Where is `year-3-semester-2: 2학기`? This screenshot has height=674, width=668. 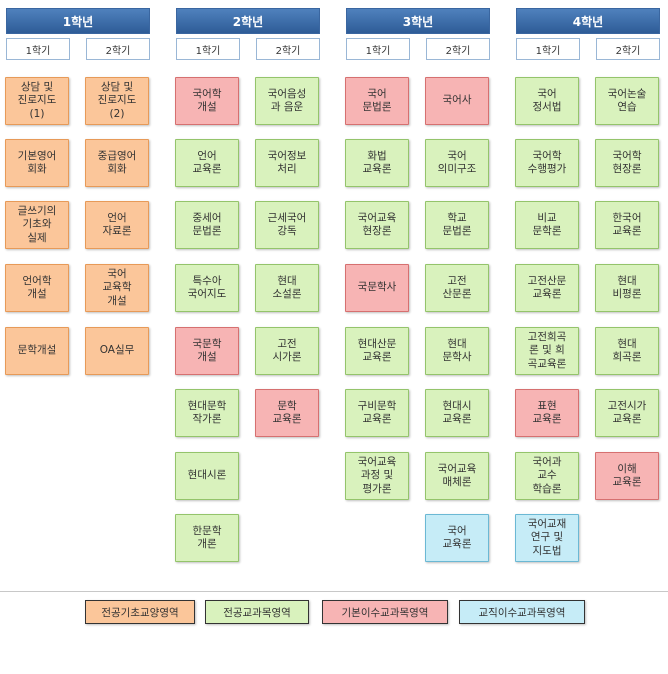
year-3-semester-2: 2학기 is located at coordinates (458, 49).